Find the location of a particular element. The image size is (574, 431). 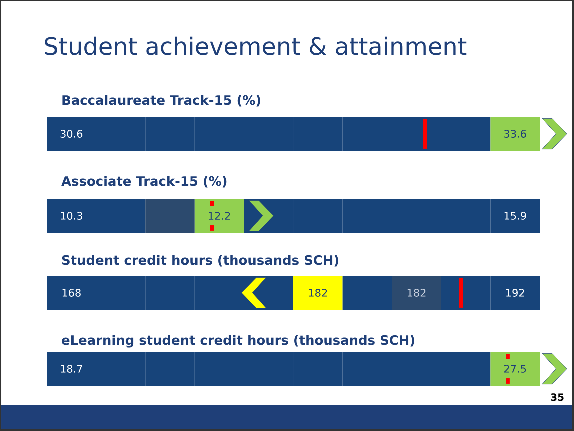

data-label: 10.3 is located at coordinates (71, 216).